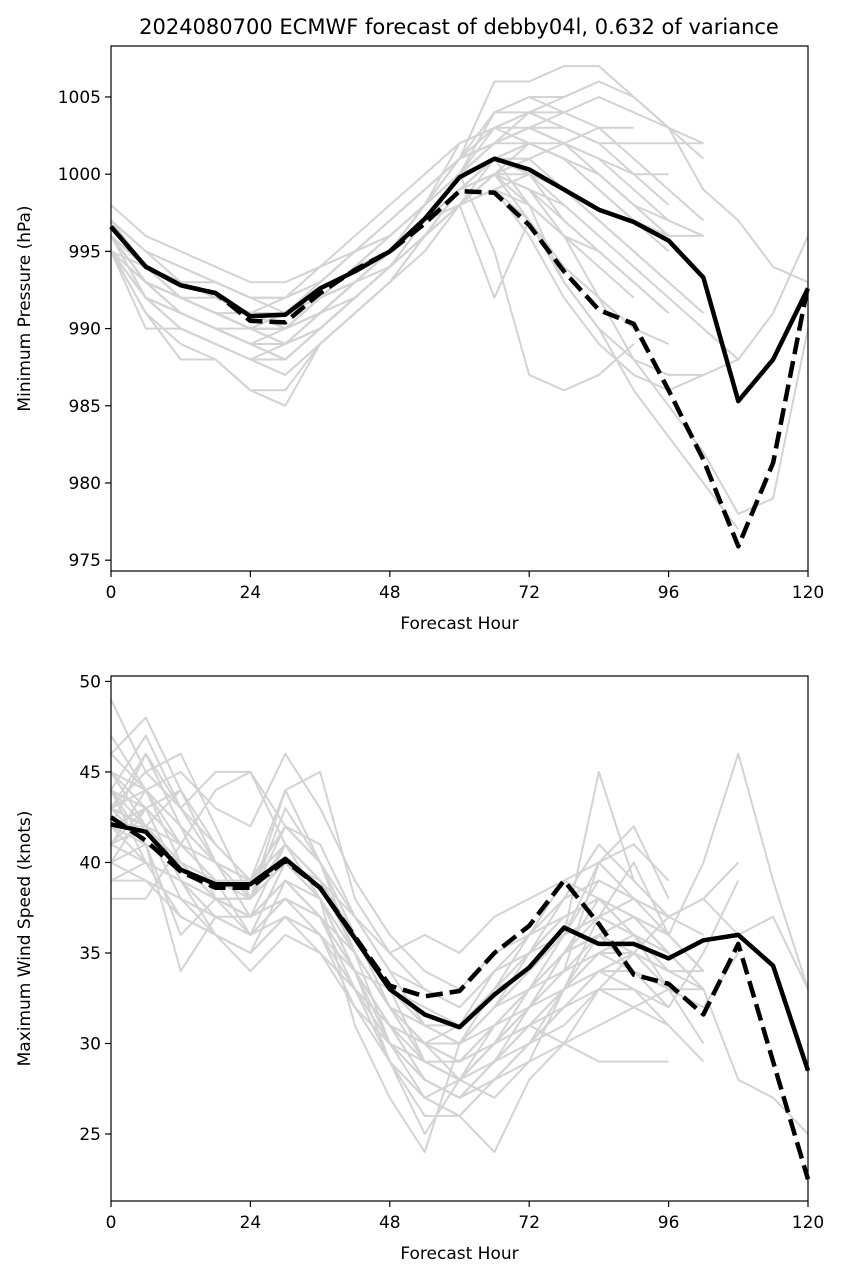 This screenshot has width=855, height=1279. I want to click on wind-y-axis-label: Maximum Wind Speed (knots), so click(25, 939).